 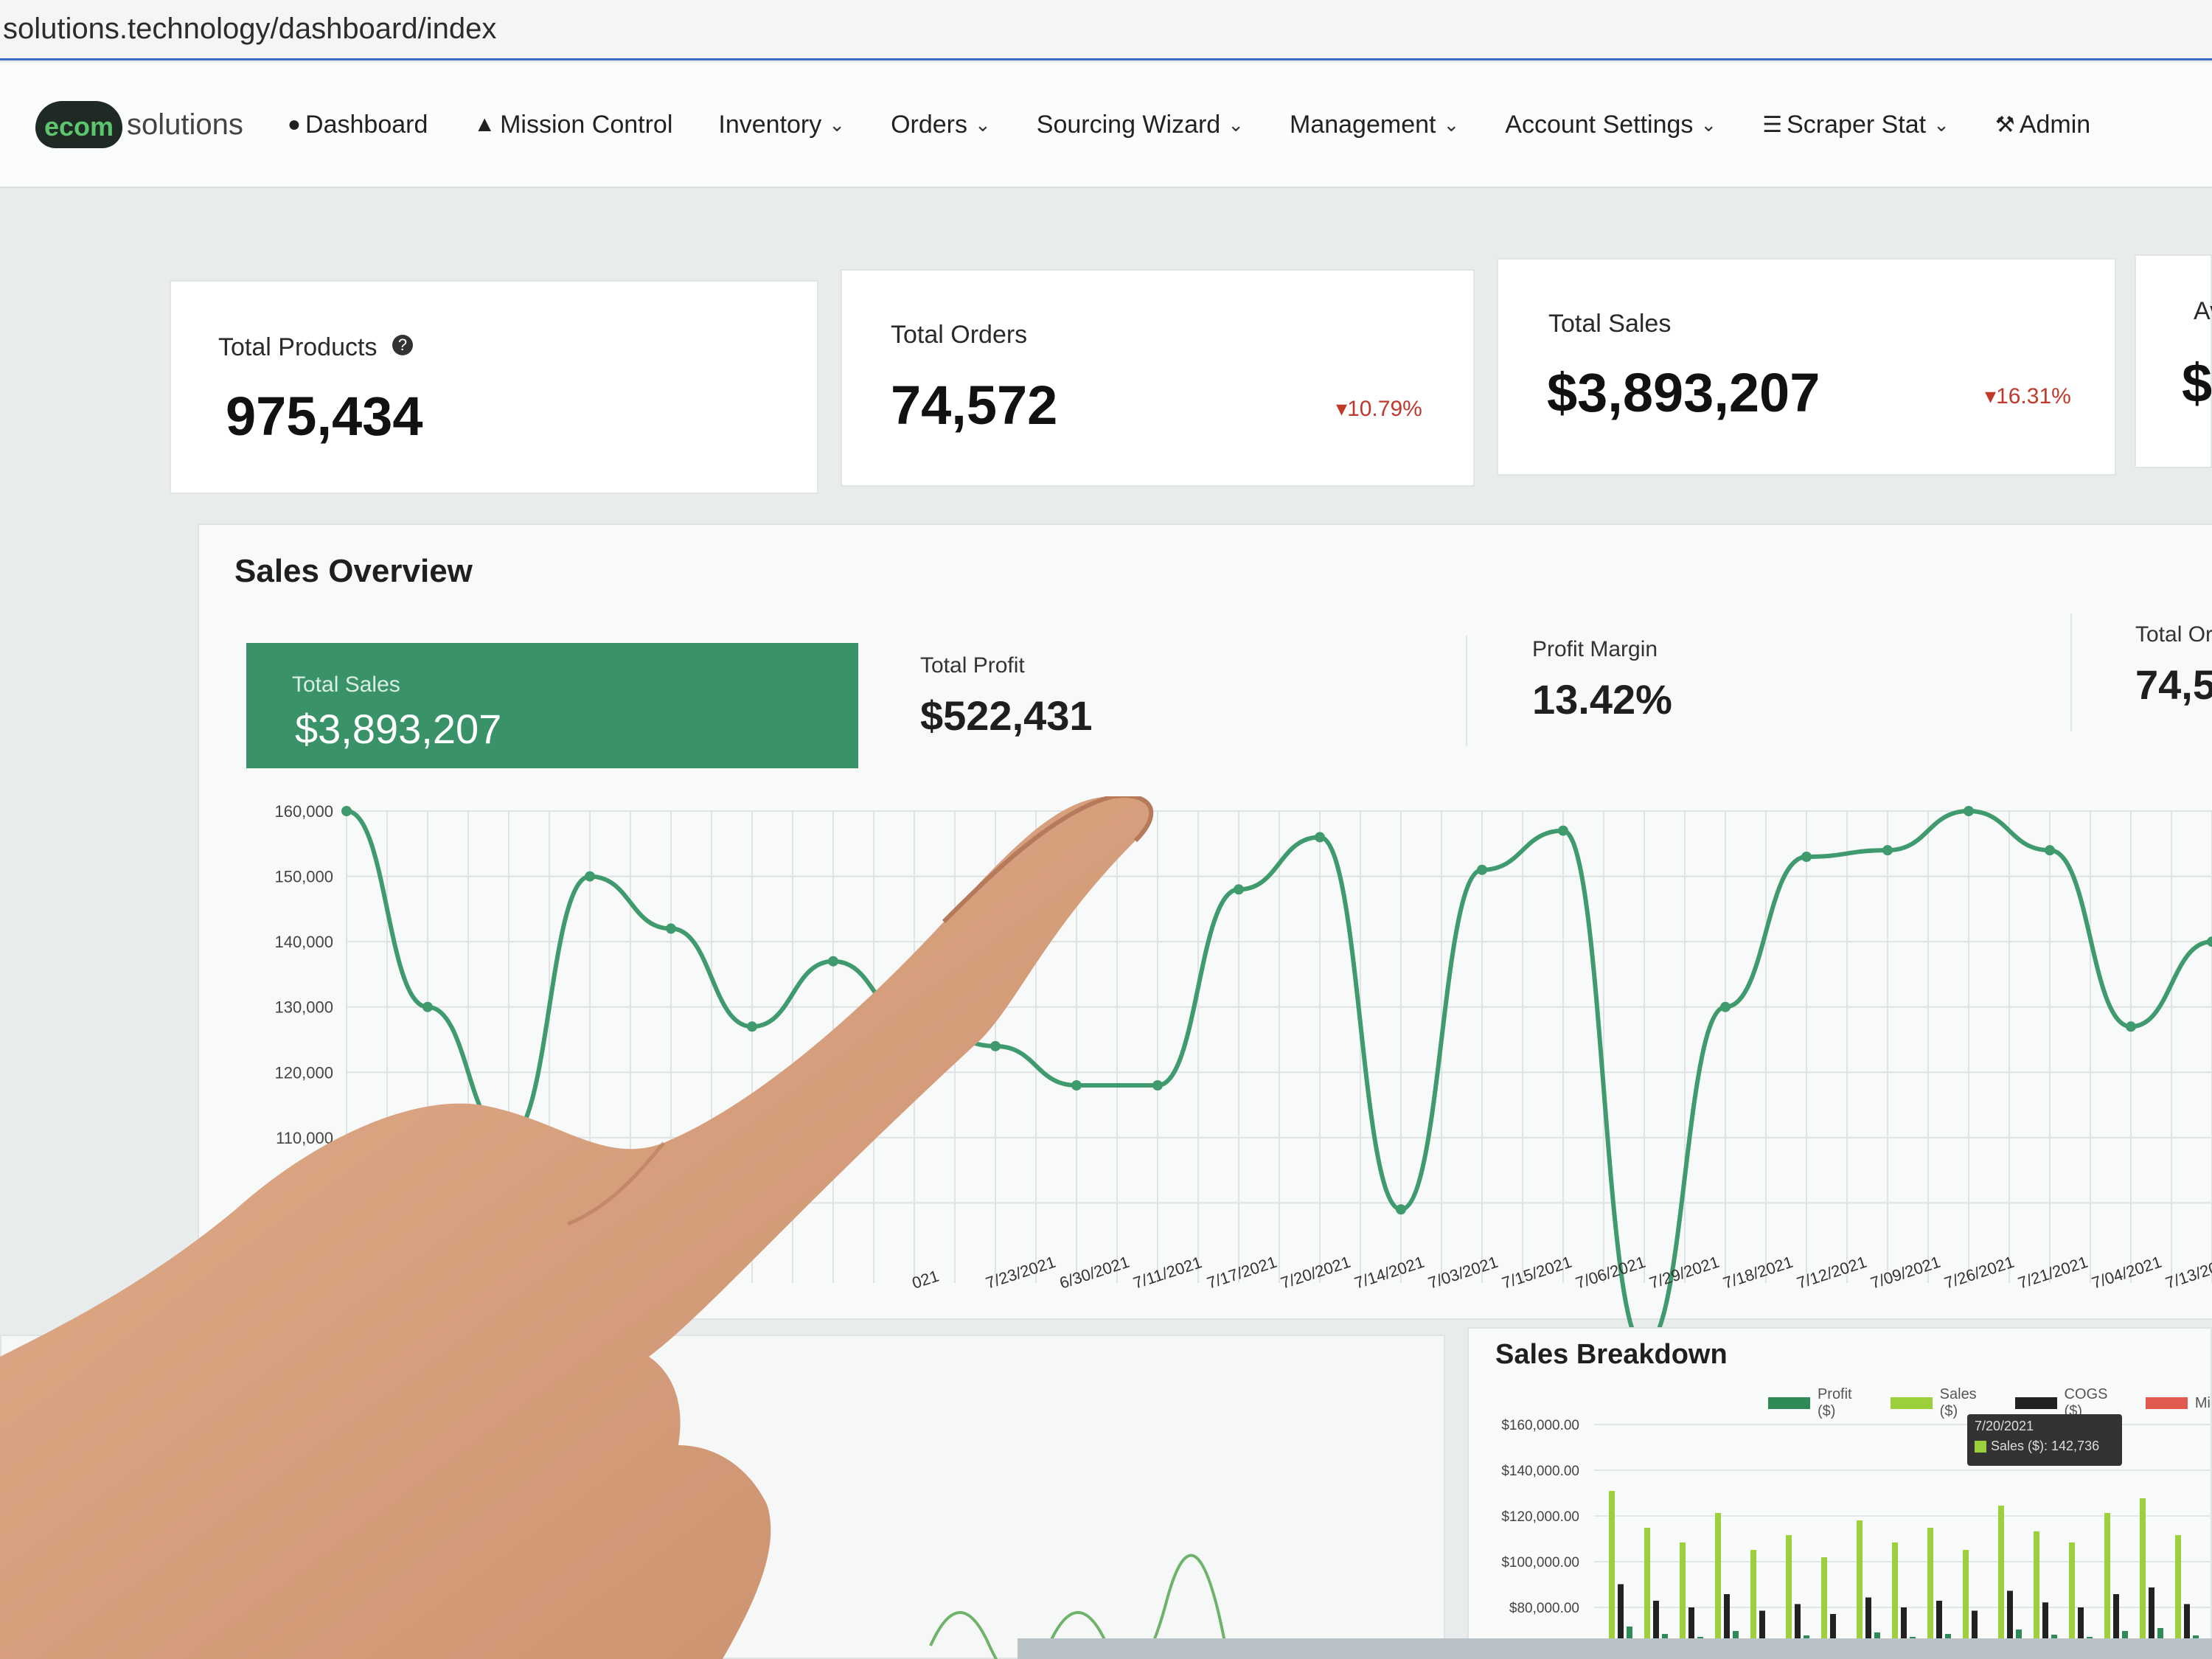 I want to click on kpi-total-profit: Total Profit $522,431, so click(x=1006, y=696).